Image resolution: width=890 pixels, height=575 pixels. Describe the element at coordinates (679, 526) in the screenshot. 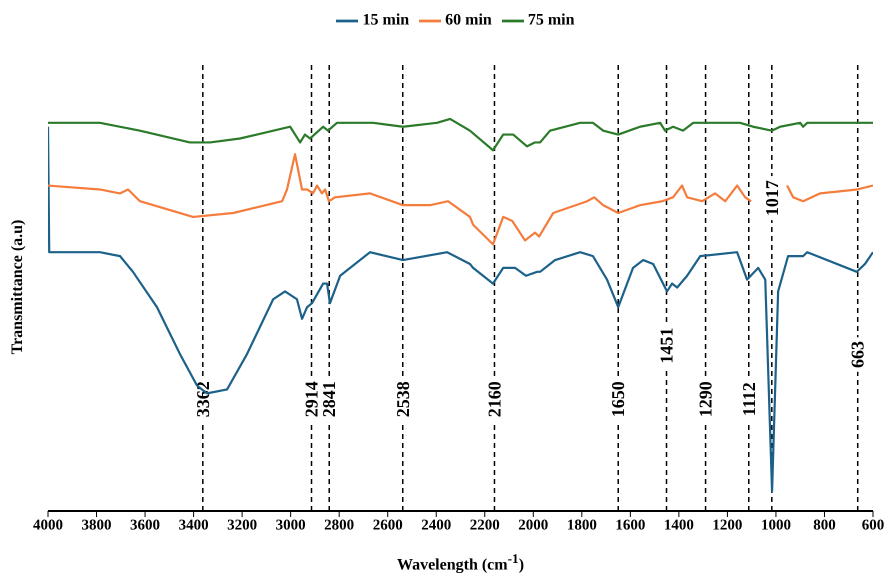

I see `x-tick-label: 1400` at that location.